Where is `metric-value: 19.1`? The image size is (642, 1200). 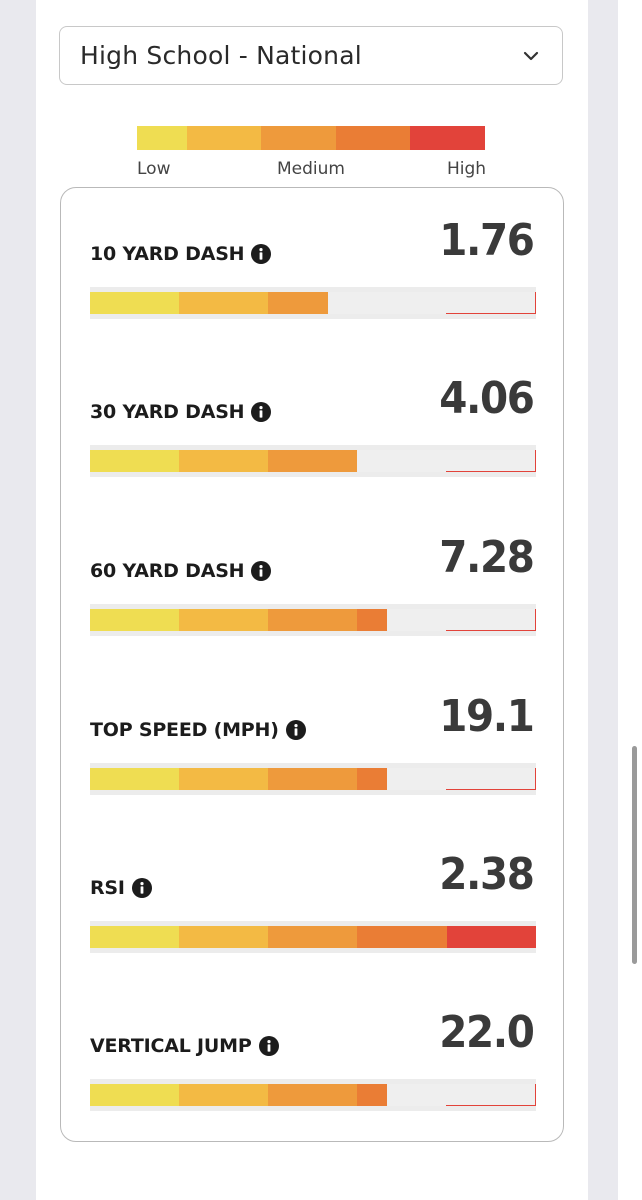
metric-value: 19.1 is located at coordinates (487, 716).